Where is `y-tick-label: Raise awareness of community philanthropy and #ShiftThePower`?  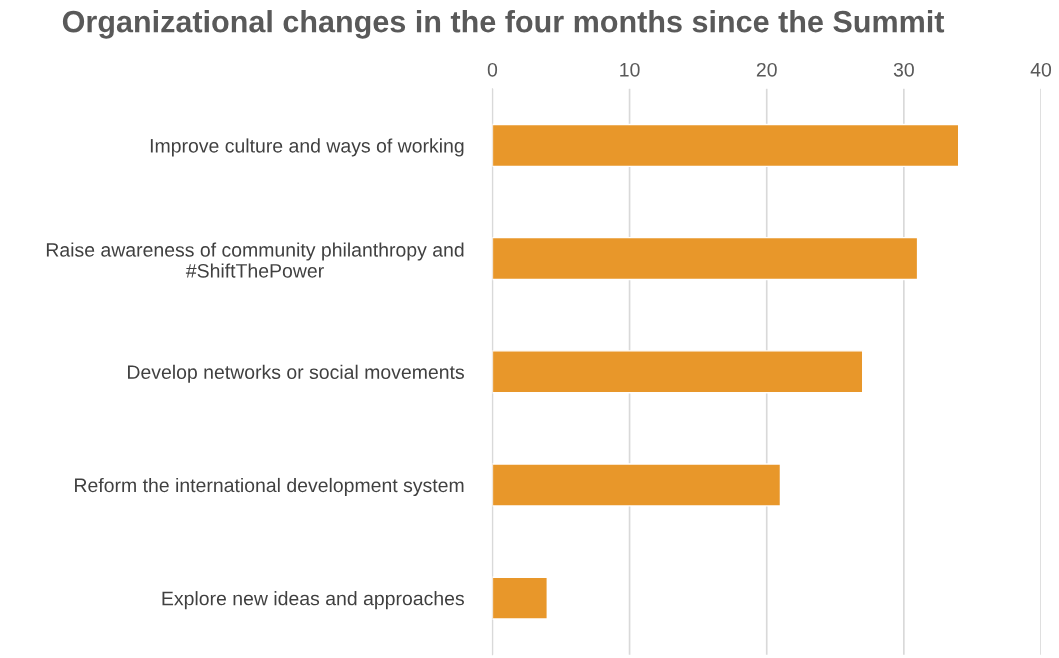 y-tick-label: Raise awareness of community philanthropy and #ShiftThePower is located at coordinates (255, 260).